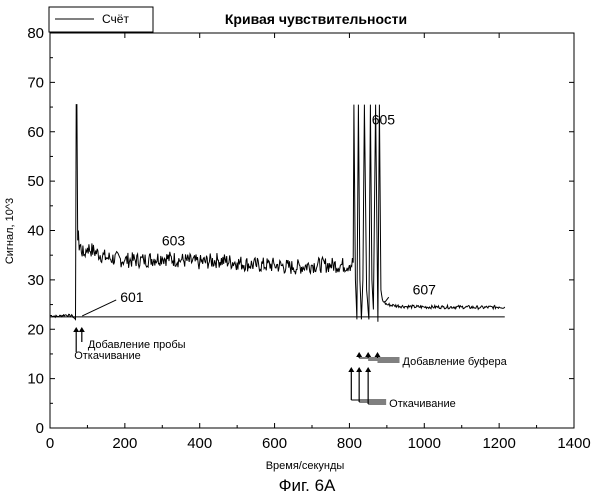 The height and width of the screenshot is (500, 591). I want to click on legend-label: Счёт, so click(115, 19).